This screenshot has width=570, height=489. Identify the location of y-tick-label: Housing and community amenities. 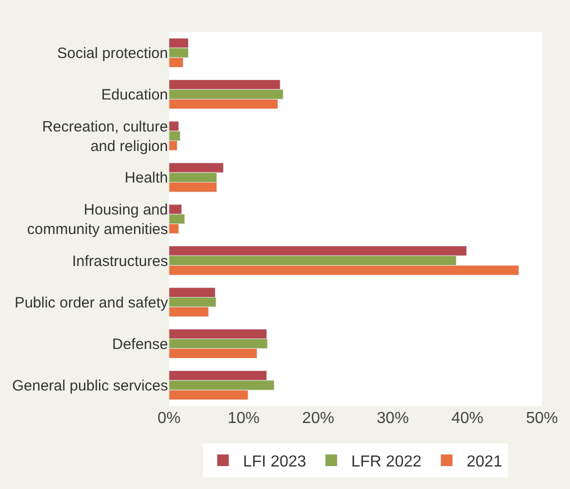
(97, 220).